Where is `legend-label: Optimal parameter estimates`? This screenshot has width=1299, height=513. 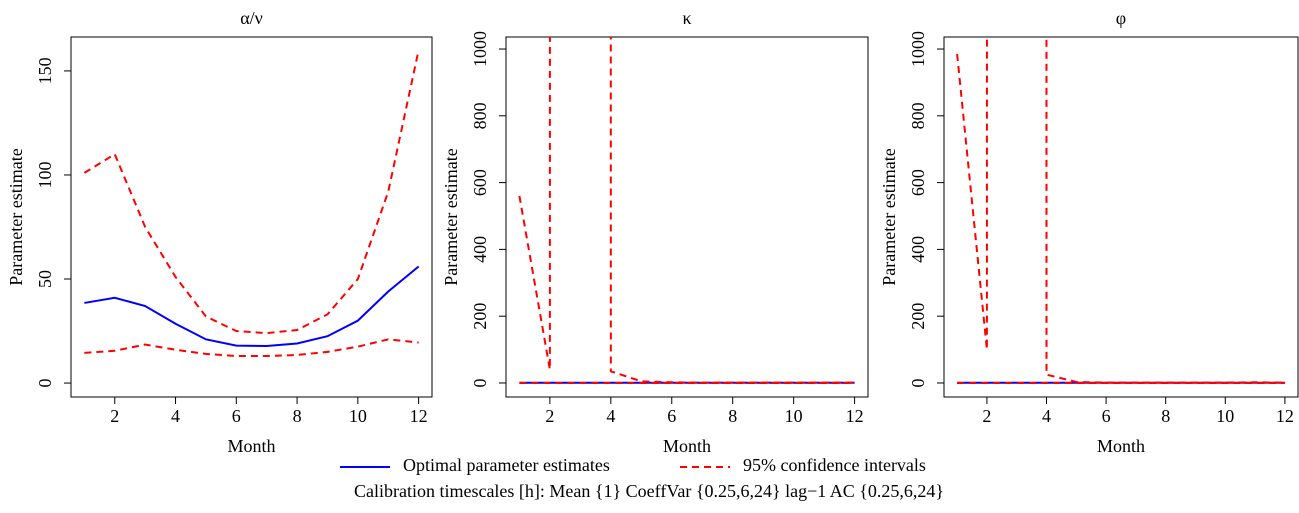
legend-label: Optimal parameter estimates is located at coordinates (506, 465).